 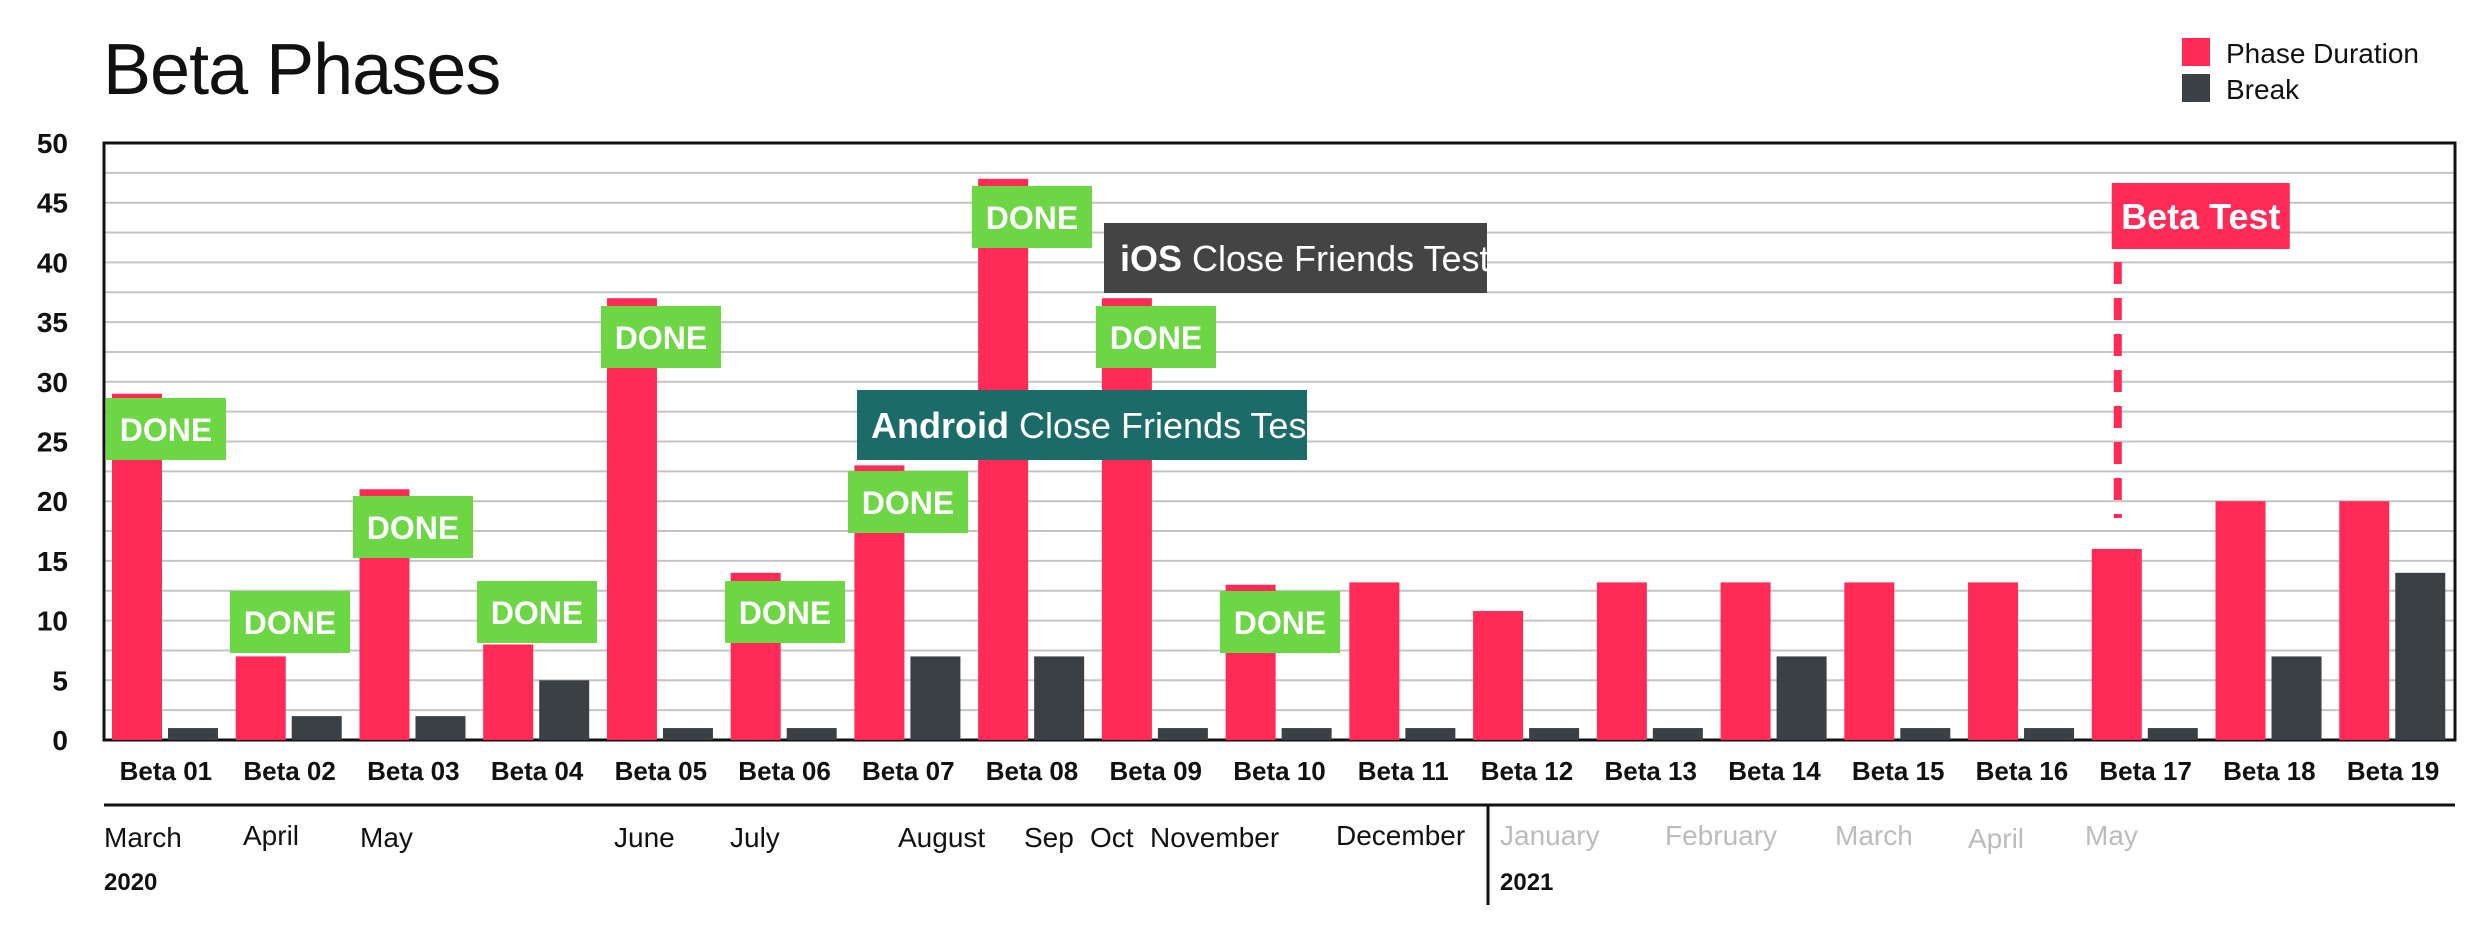 I want to click on x-tick-label: Beta 10, so click(x=1279, y=771).